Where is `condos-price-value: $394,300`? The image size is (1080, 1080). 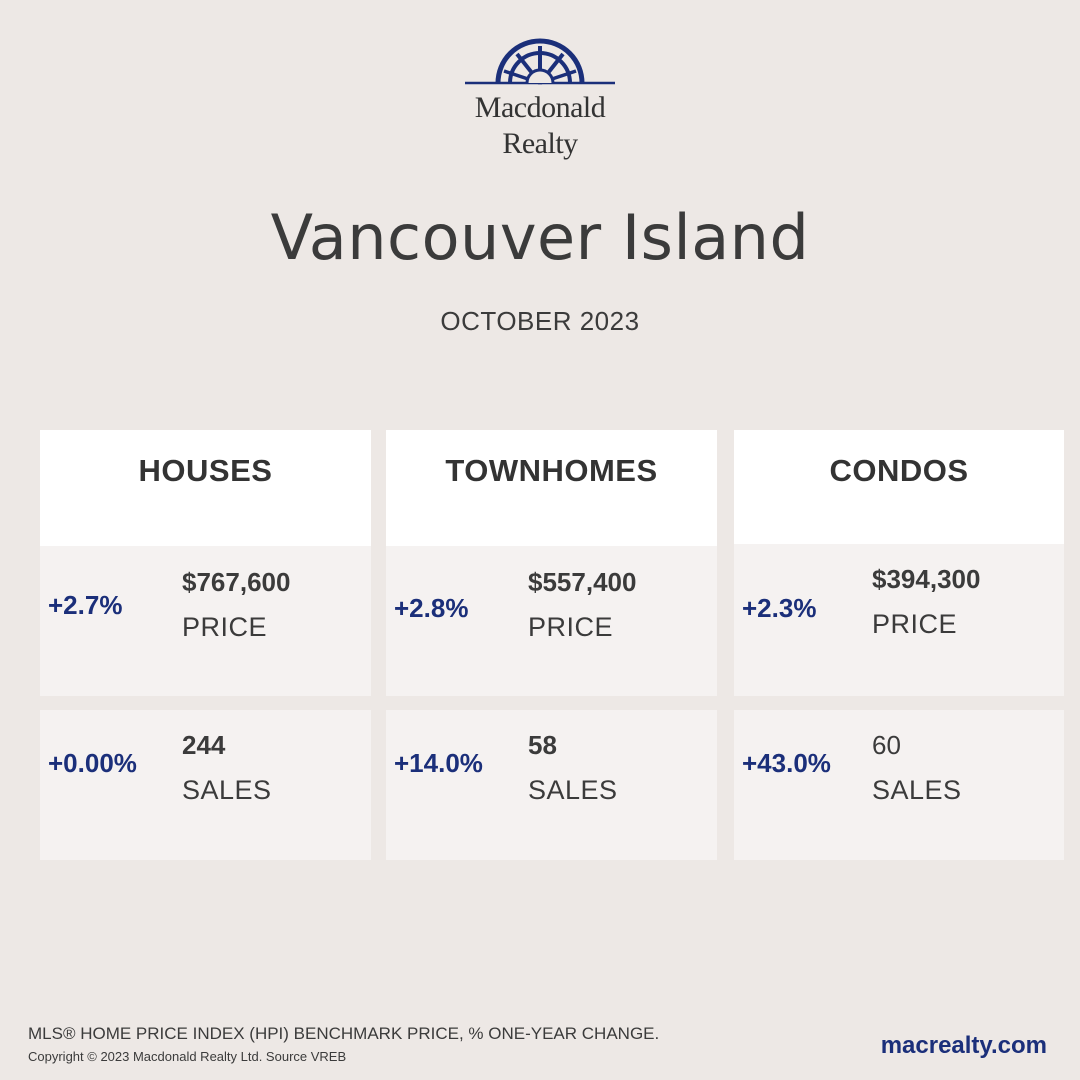 condos-price-value: $394,300 is located at coordinates (926, 579).